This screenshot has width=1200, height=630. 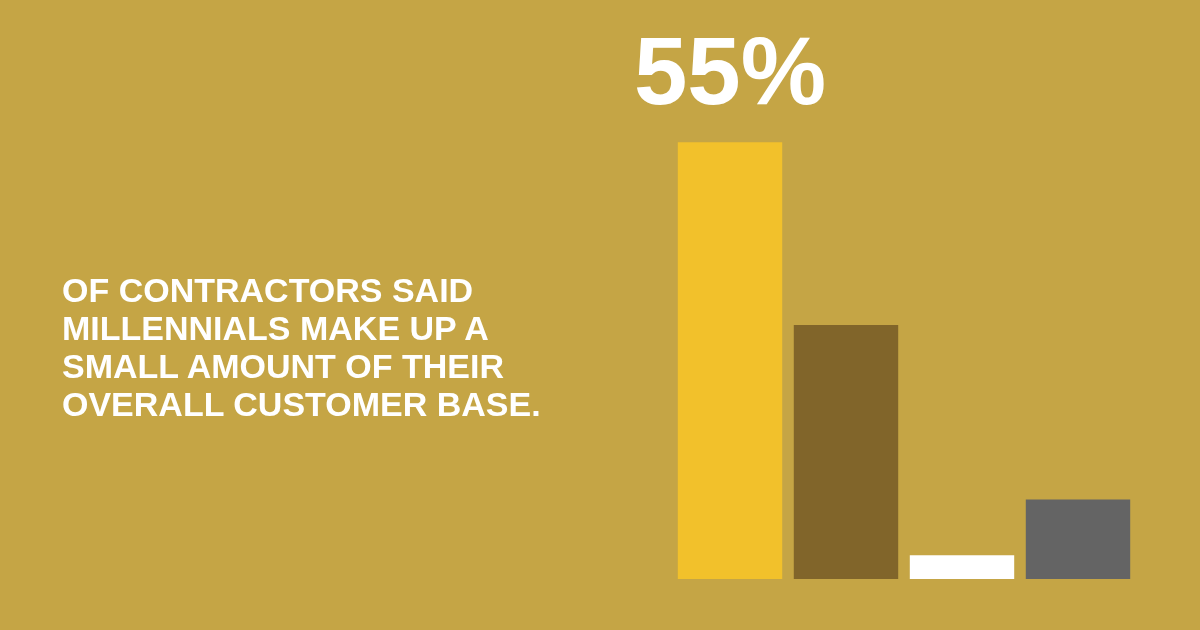 I want to click on text: OF CONTRACTORS SAID MILLENNIALS MAKE UP A SMALL AMOUNT OF THEIR OVERALL CUSTOMER BASE., so click(x=301, y=347).